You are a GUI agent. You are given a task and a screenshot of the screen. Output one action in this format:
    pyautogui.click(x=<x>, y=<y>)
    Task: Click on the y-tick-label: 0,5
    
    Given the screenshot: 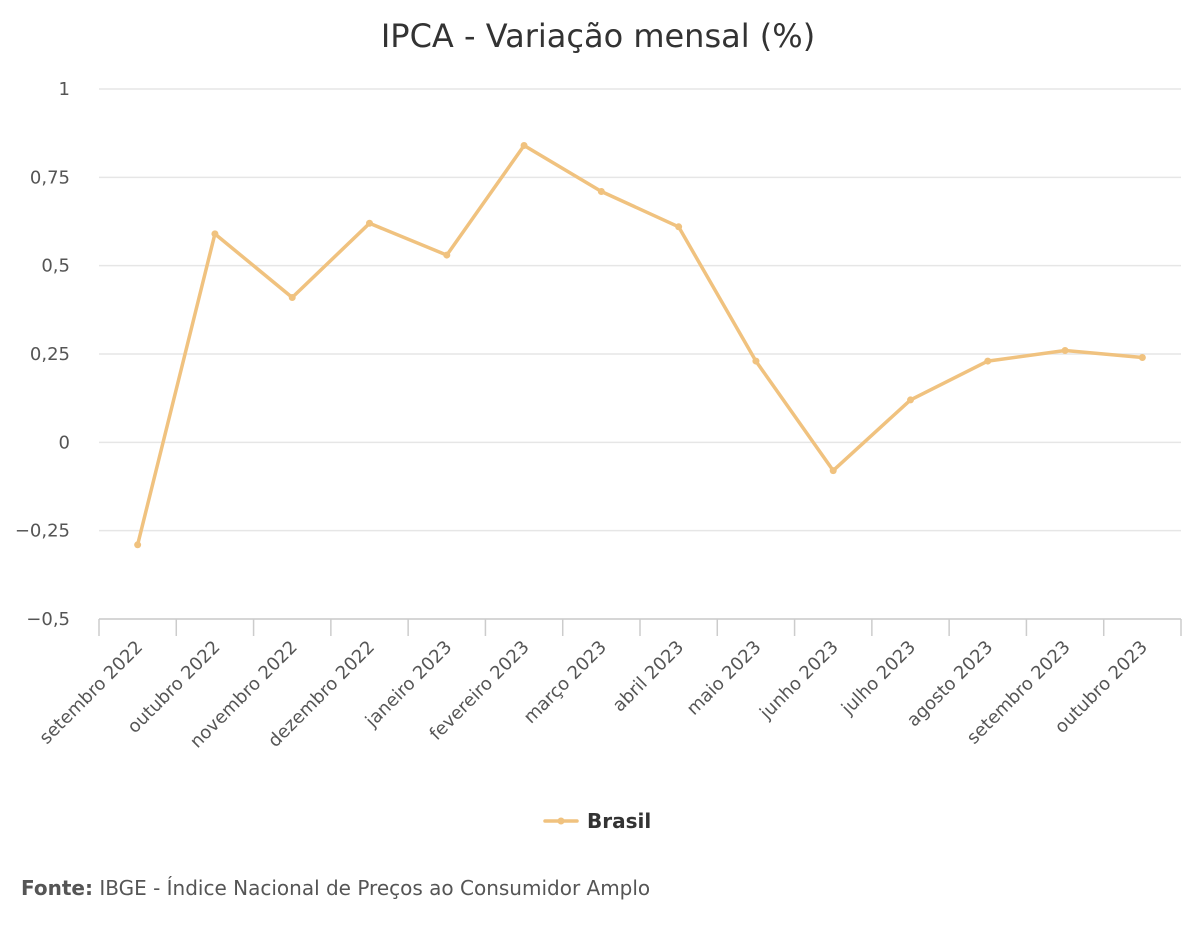 What is the action you would take?
    pyautogui.click(x=55, y=266)
    